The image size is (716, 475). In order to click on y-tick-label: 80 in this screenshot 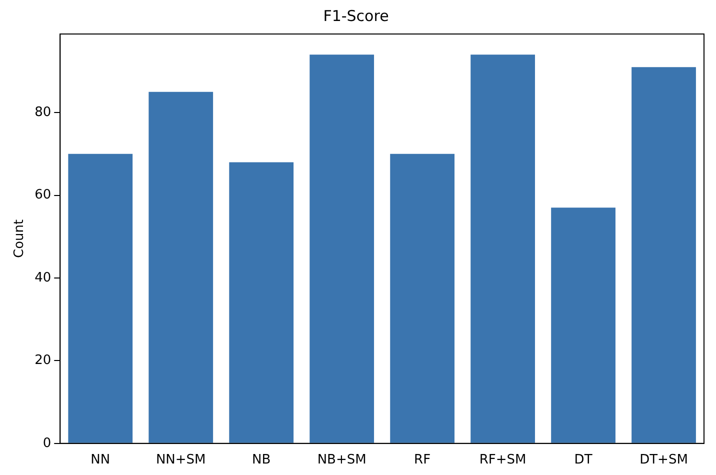, I will do `click(43, 112)`.